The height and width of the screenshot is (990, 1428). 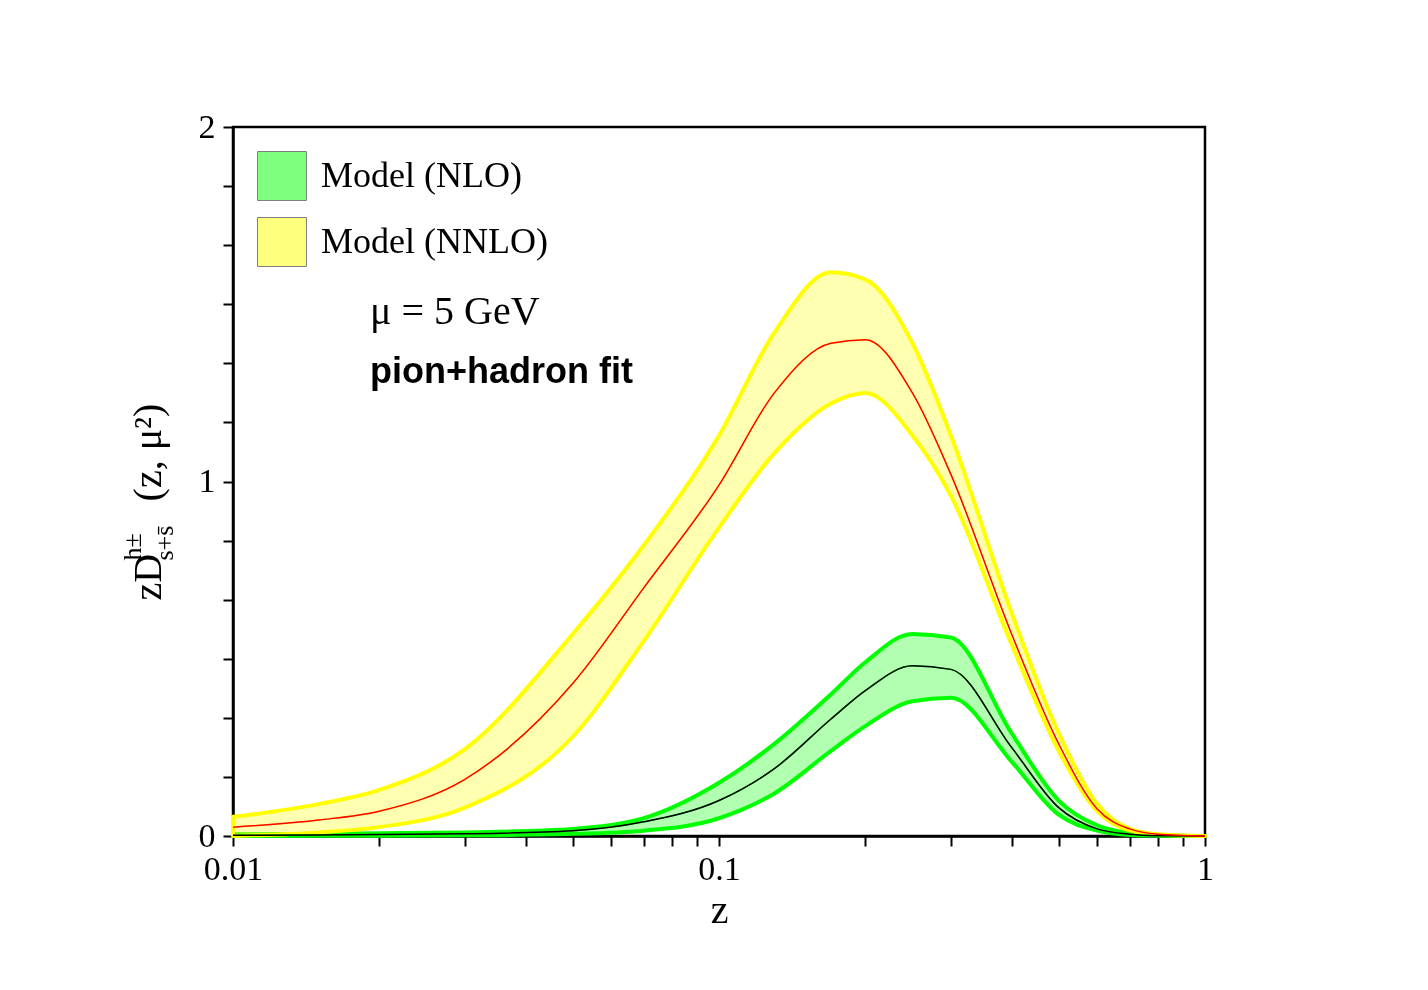 I want to click on y-tick-label: 2, so click(x=207, y=126).